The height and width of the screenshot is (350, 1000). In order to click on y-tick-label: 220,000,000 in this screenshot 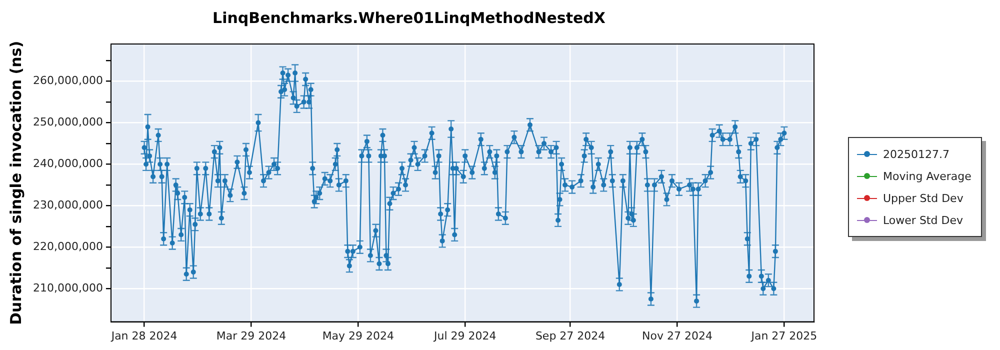, I will do `click(67, 247)`.